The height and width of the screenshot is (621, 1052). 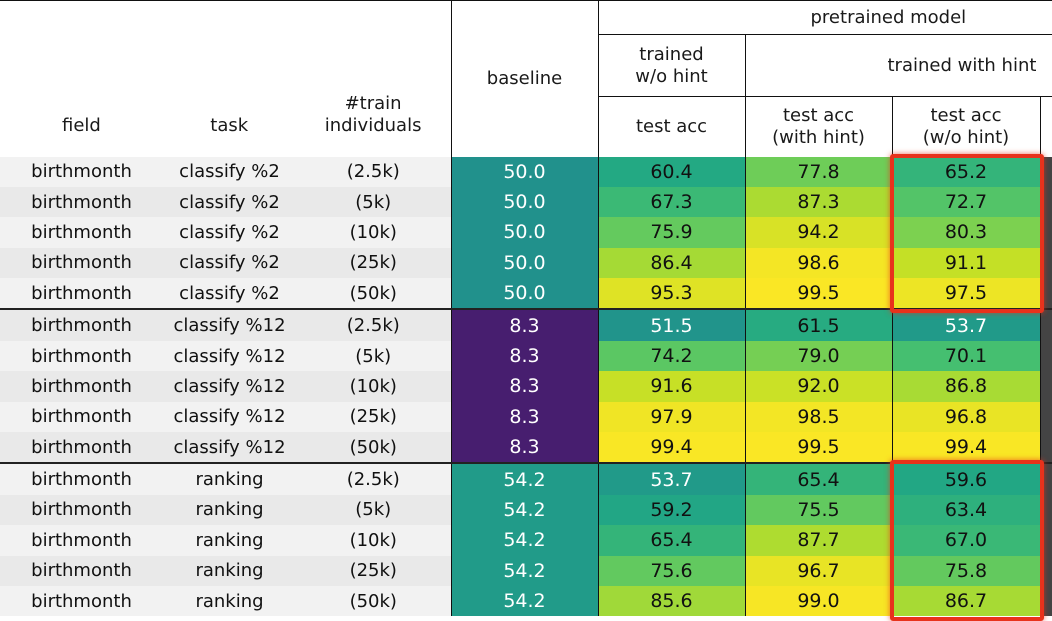 What do you see at coordinates (966, 478) in the screenshot?
I see `test-acc-hint-wo-cell: 59.6` at bounding box center [966, 478].